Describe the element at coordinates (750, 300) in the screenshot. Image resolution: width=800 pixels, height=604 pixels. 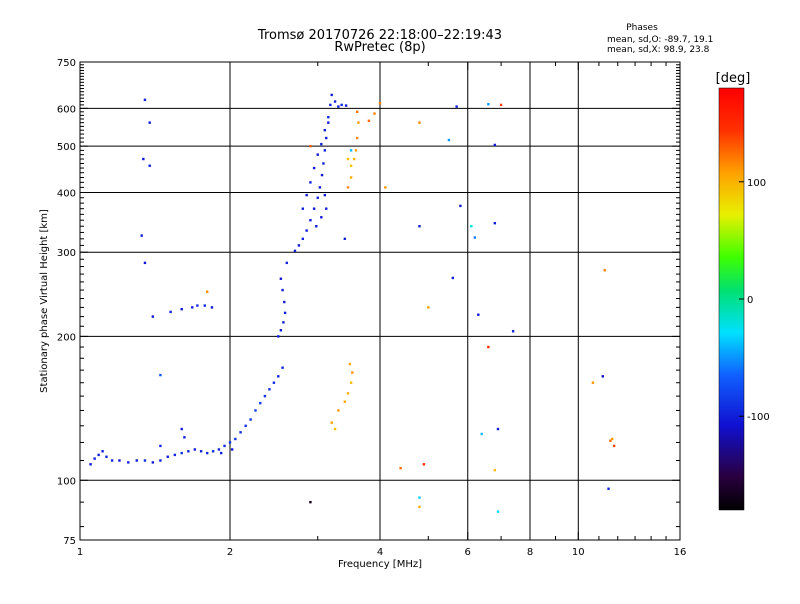
I see `colorbar-tick-label: 0` at that location.